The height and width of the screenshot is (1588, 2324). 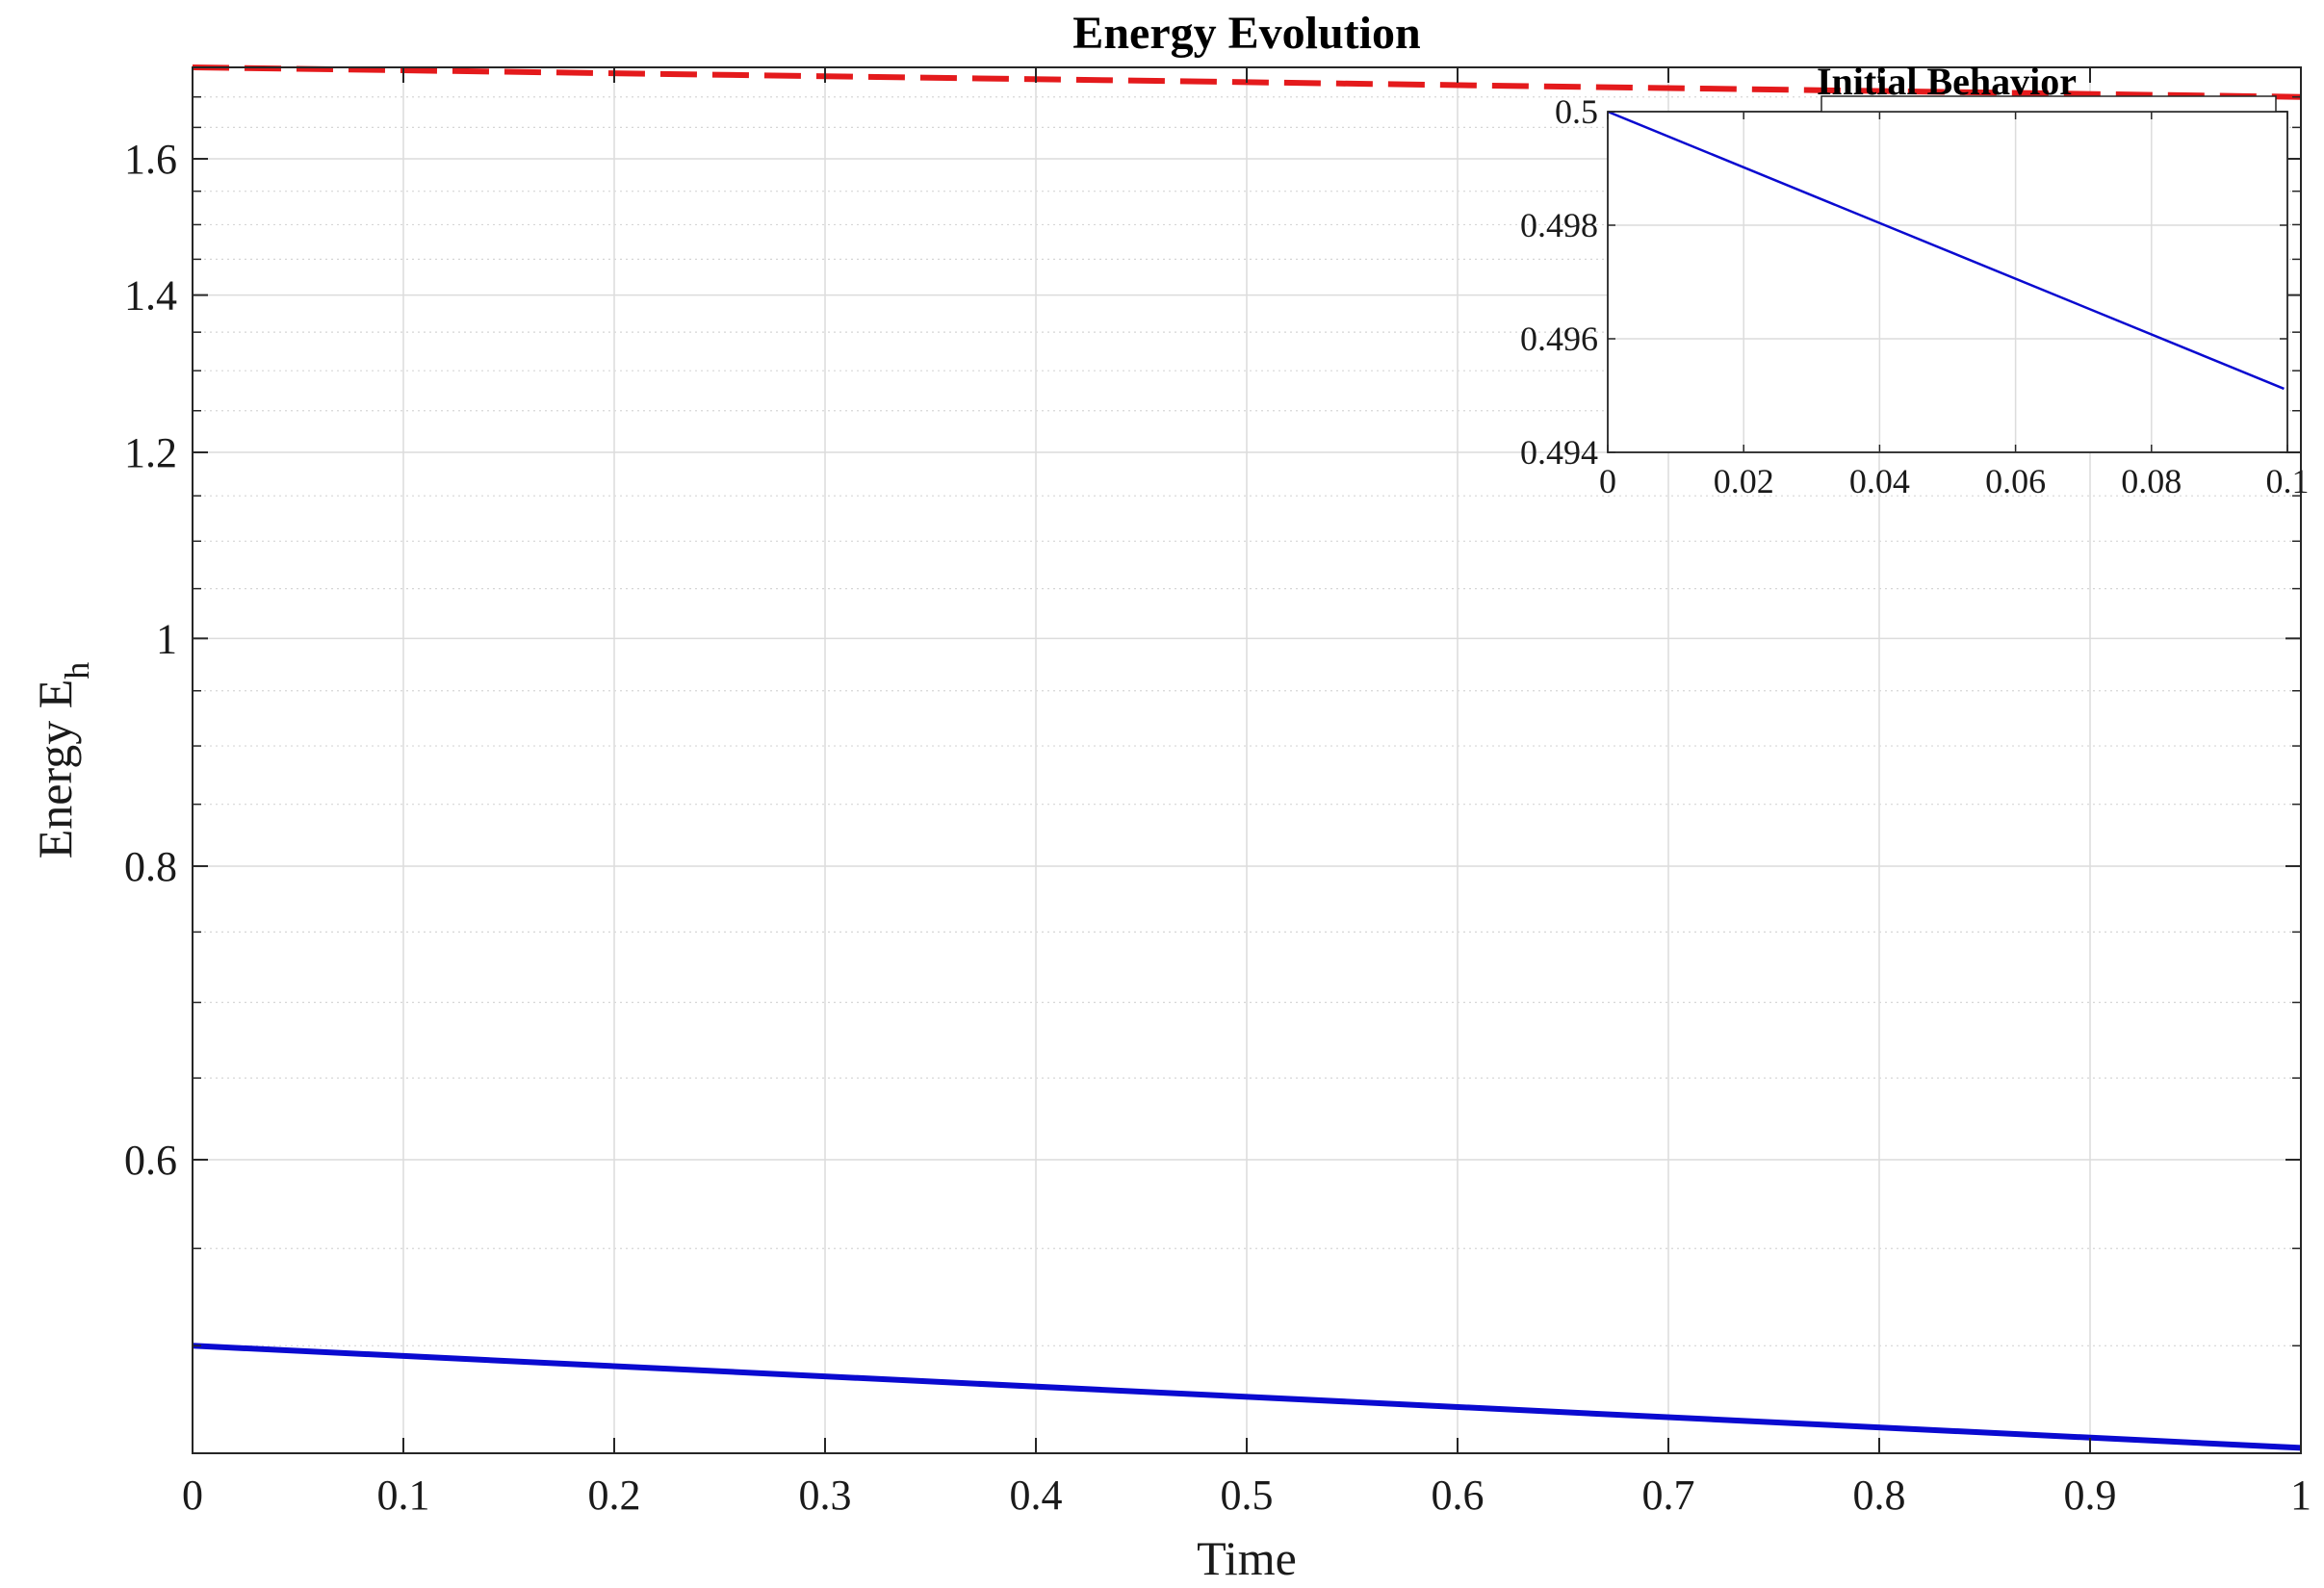 What do you see at coordinates (1879, 1495) in the screenshot?
I see `x-tick-label: 0.8` at bounding box center [1879, 1495].